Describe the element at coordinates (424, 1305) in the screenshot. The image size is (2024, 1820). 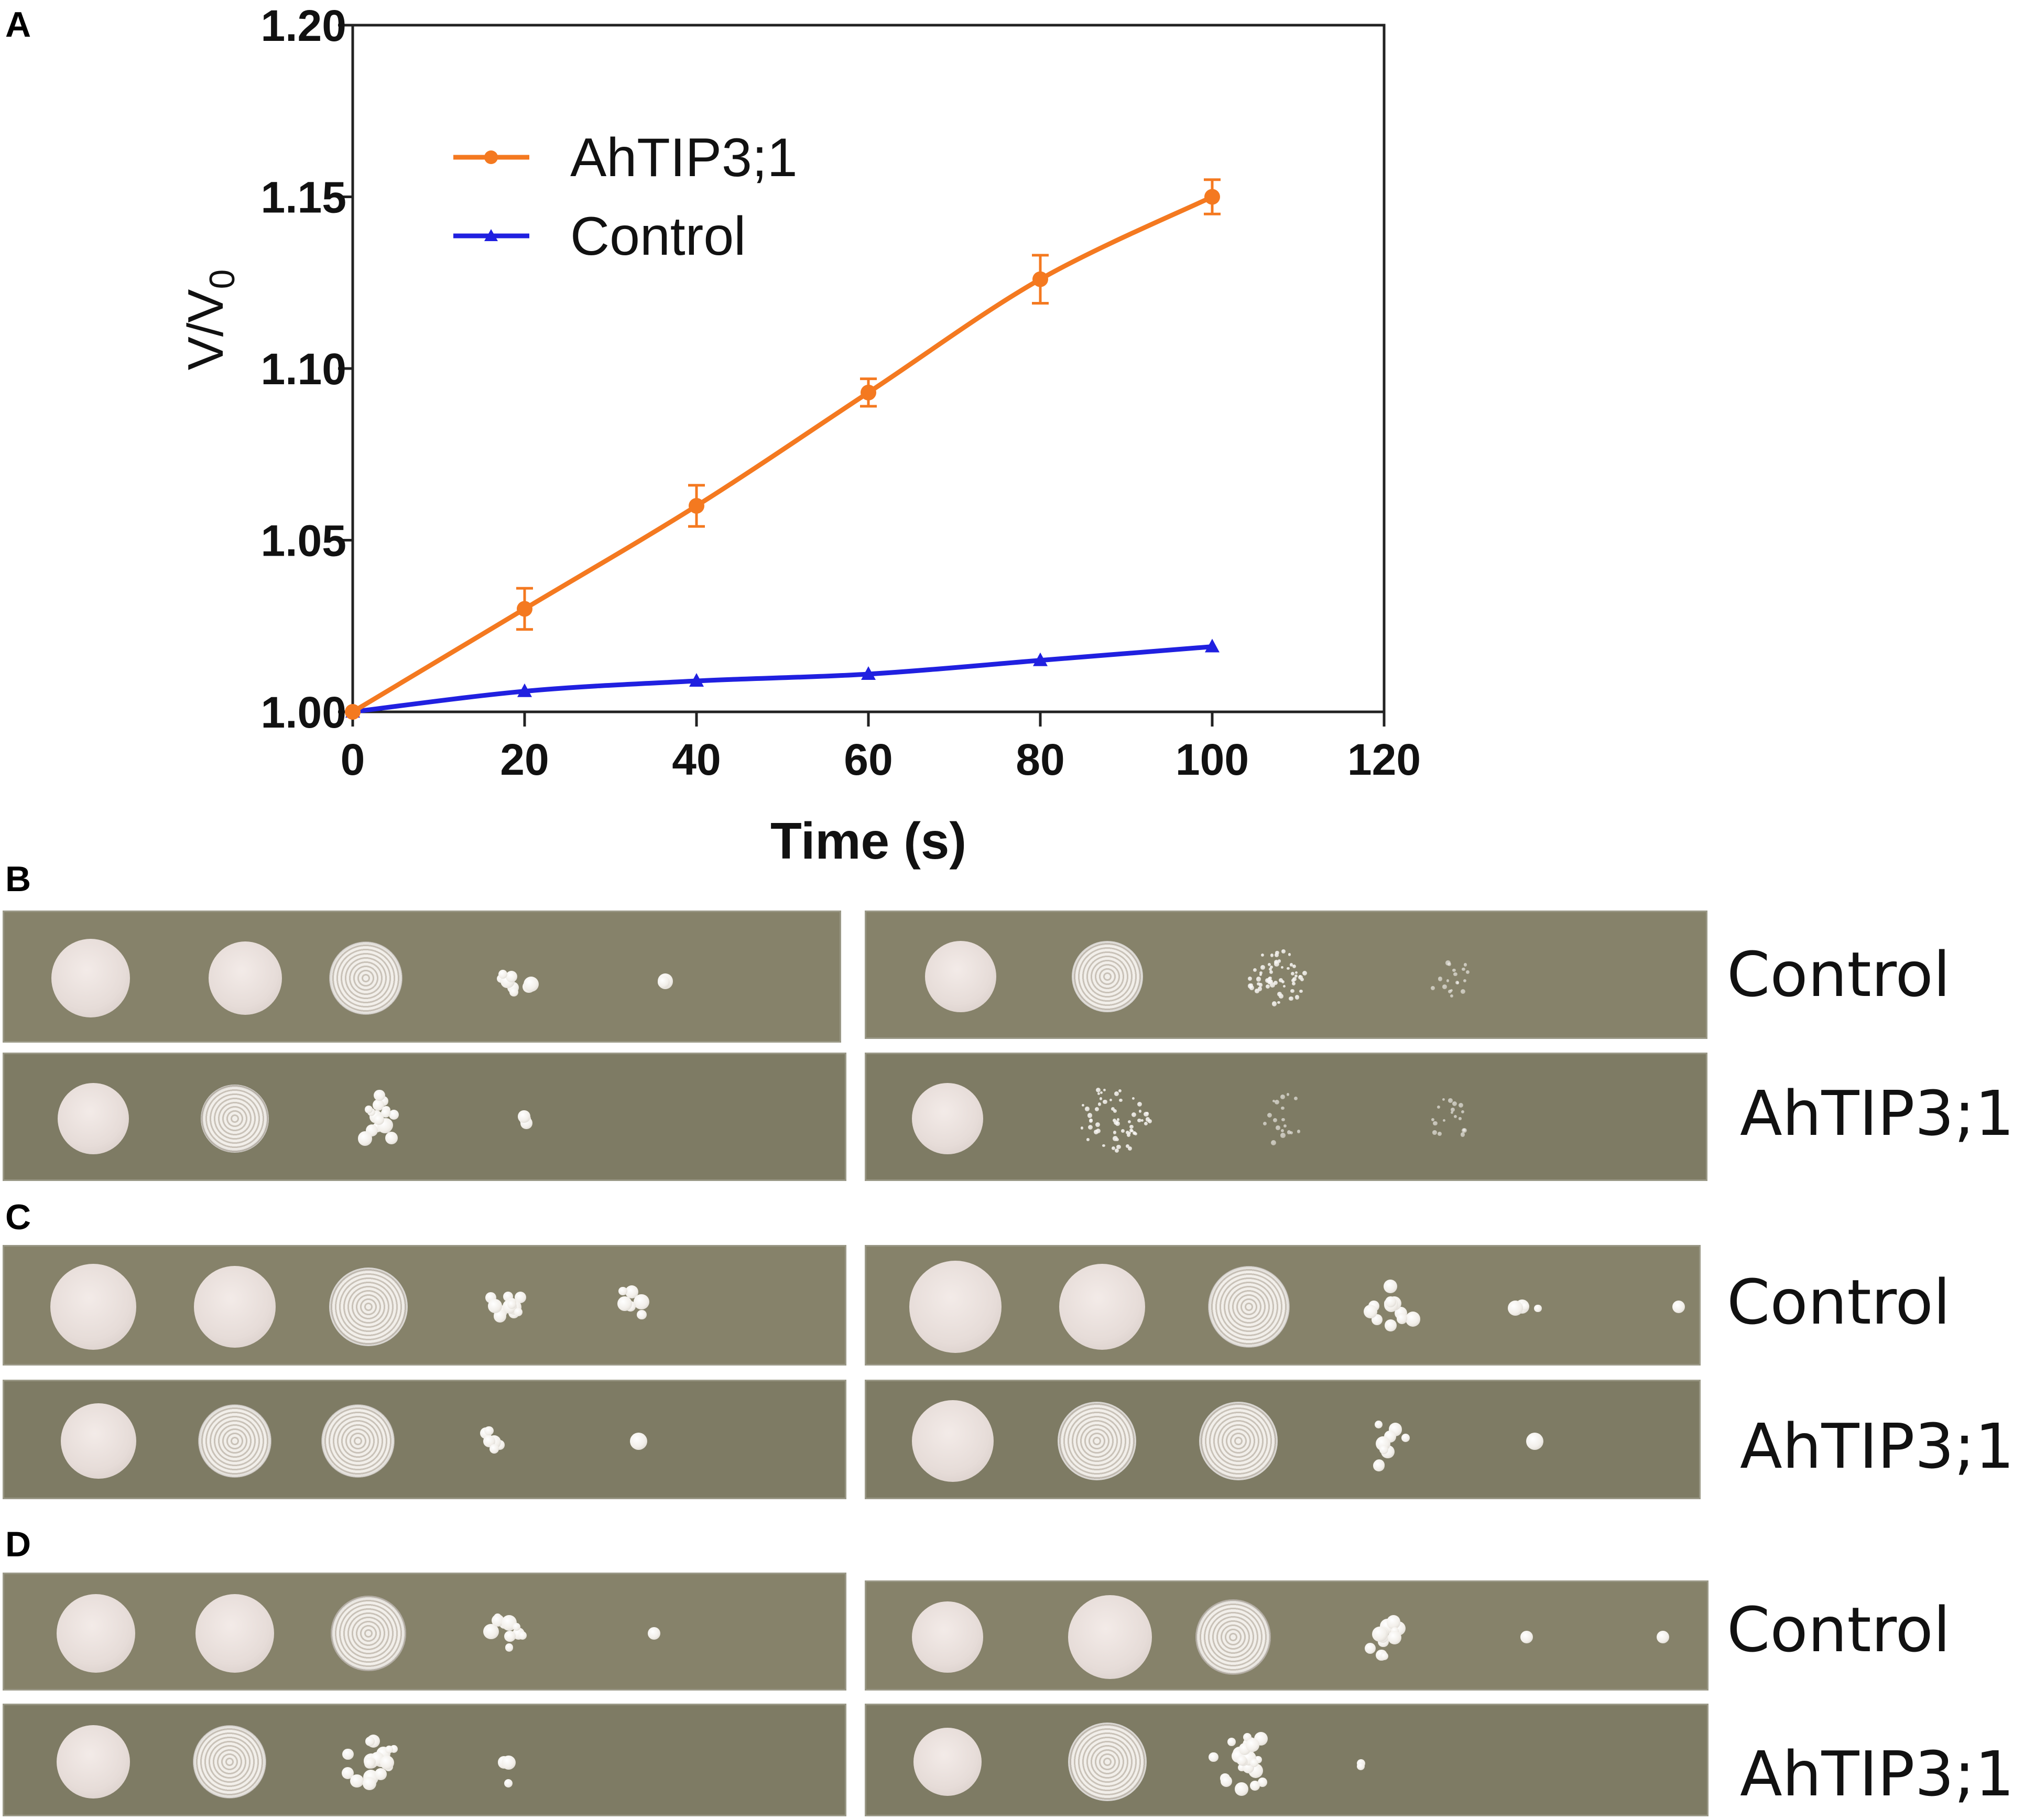
I see `plate-c-control-left` at that location.